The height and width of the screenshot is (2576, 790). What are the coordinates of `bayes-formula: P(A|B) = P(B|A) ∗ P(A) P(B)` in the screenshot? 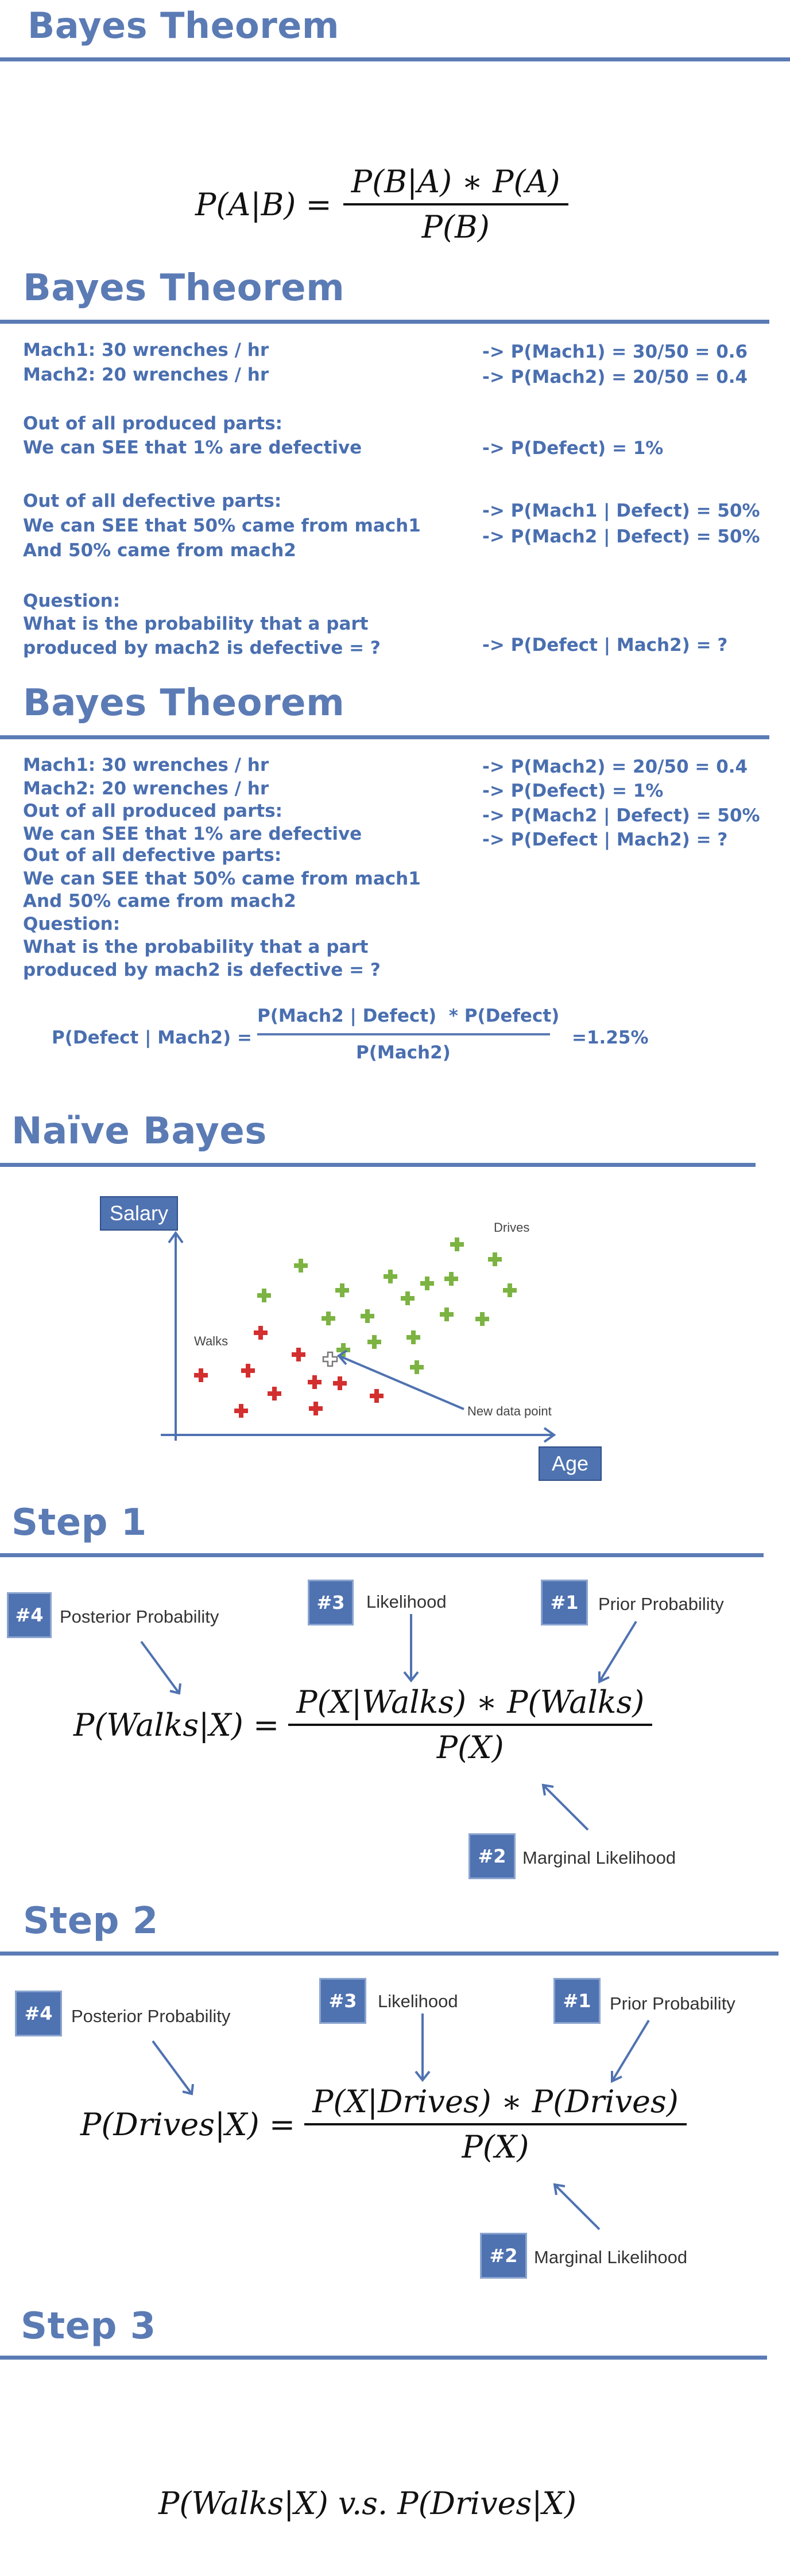 It's located at (381, 204).